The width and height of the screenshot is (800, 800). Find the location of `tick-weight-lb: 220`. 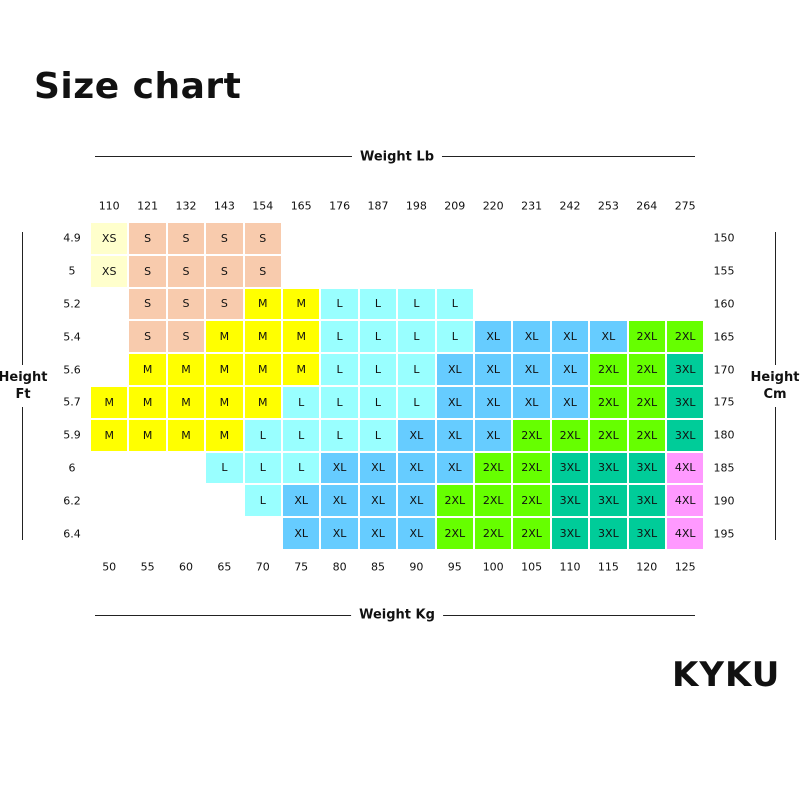

tick-weight-lb: 220 is located at coordinates (493, 206).